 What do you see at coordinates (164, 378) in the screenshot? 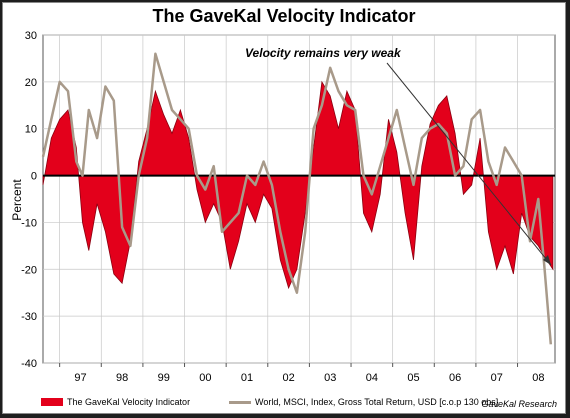
I see `x-tick-label: 99` at bounding box center [164, 378].